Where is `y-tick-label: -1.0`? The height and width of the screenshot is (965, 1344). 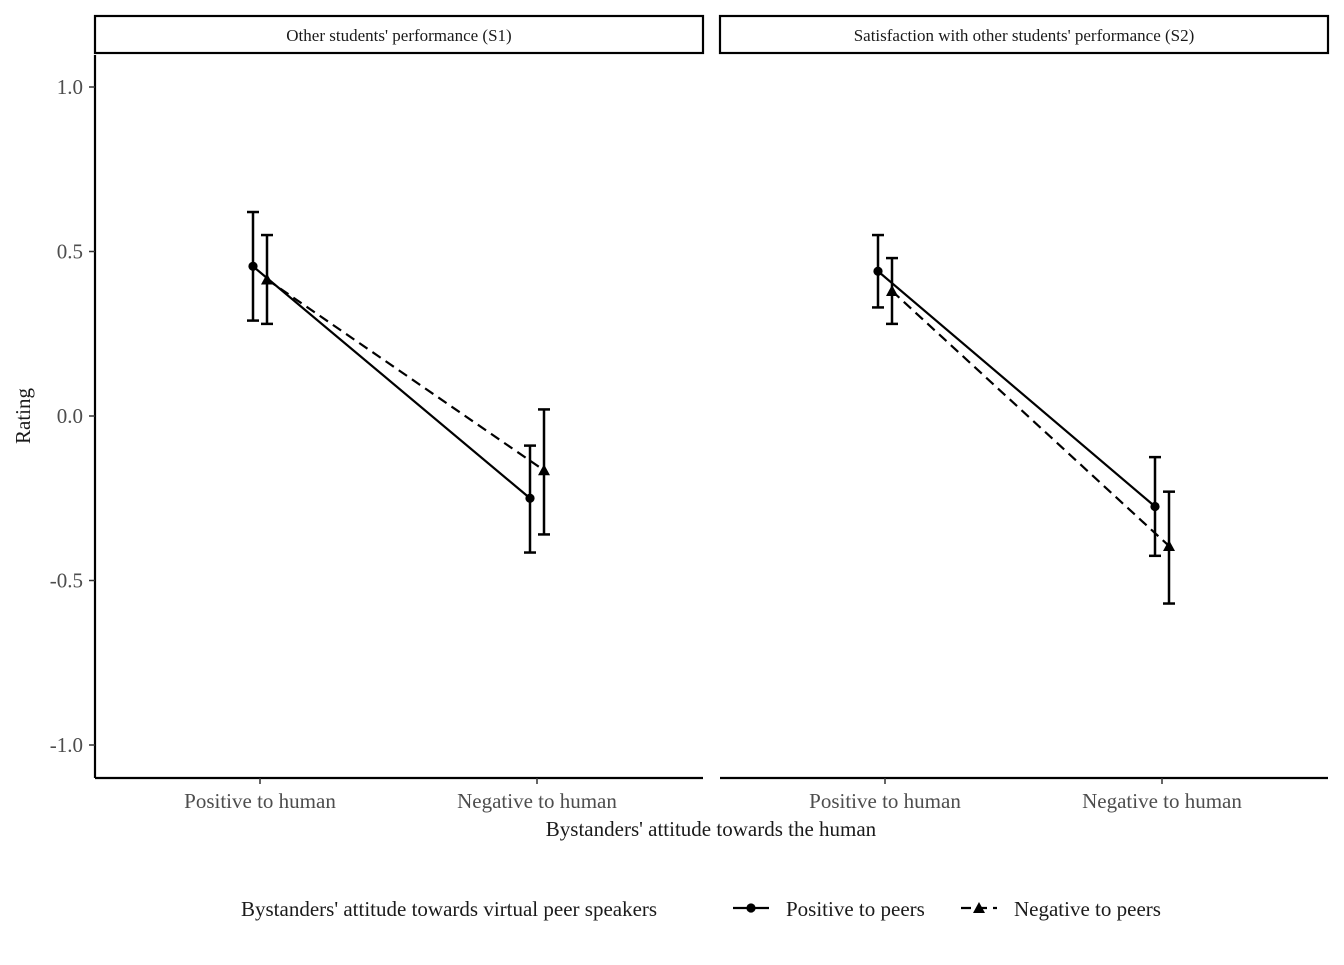 y-tick-label: -1.0 is located at coordinates (66, 745).